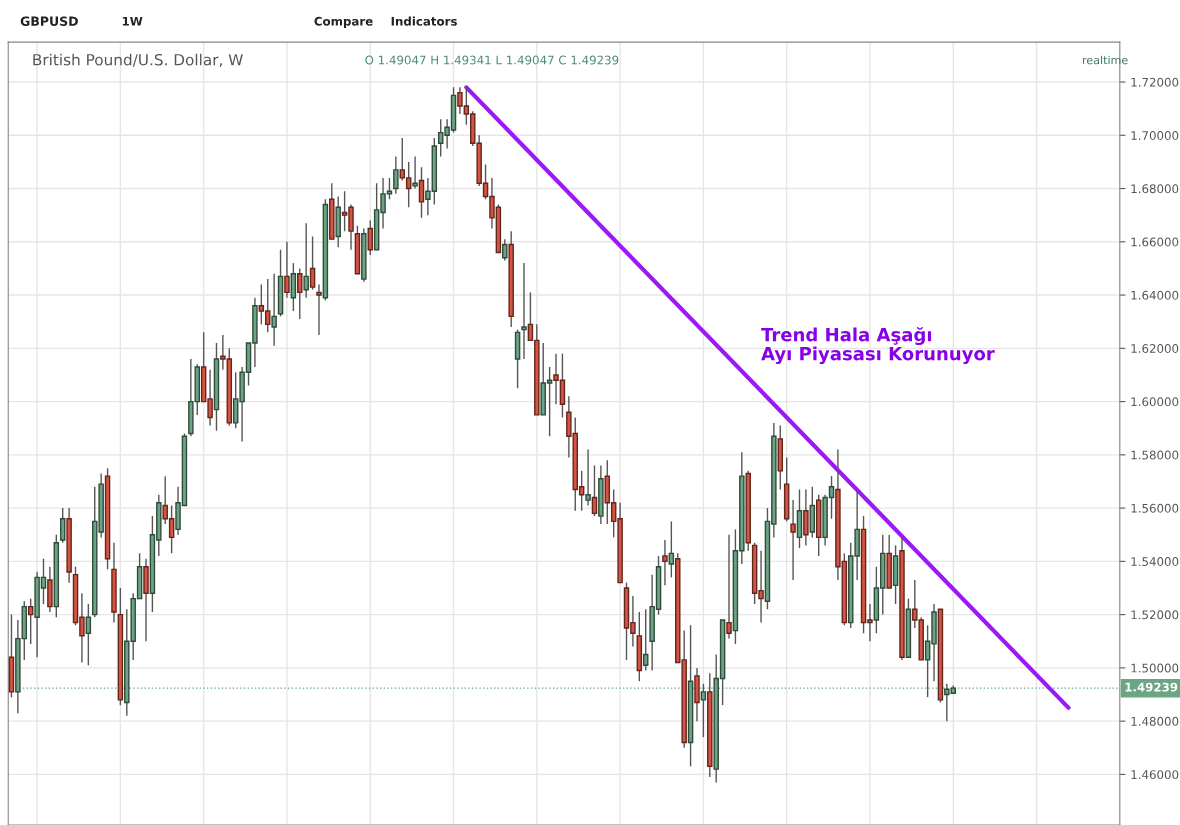 Image resolution: width=1180 pixels, height=825 pixels. What do you see at coordinates (1155, 242) in the screenshot?
I see `y-tick-label: 1.66000` at bounding box center [1155, 242].